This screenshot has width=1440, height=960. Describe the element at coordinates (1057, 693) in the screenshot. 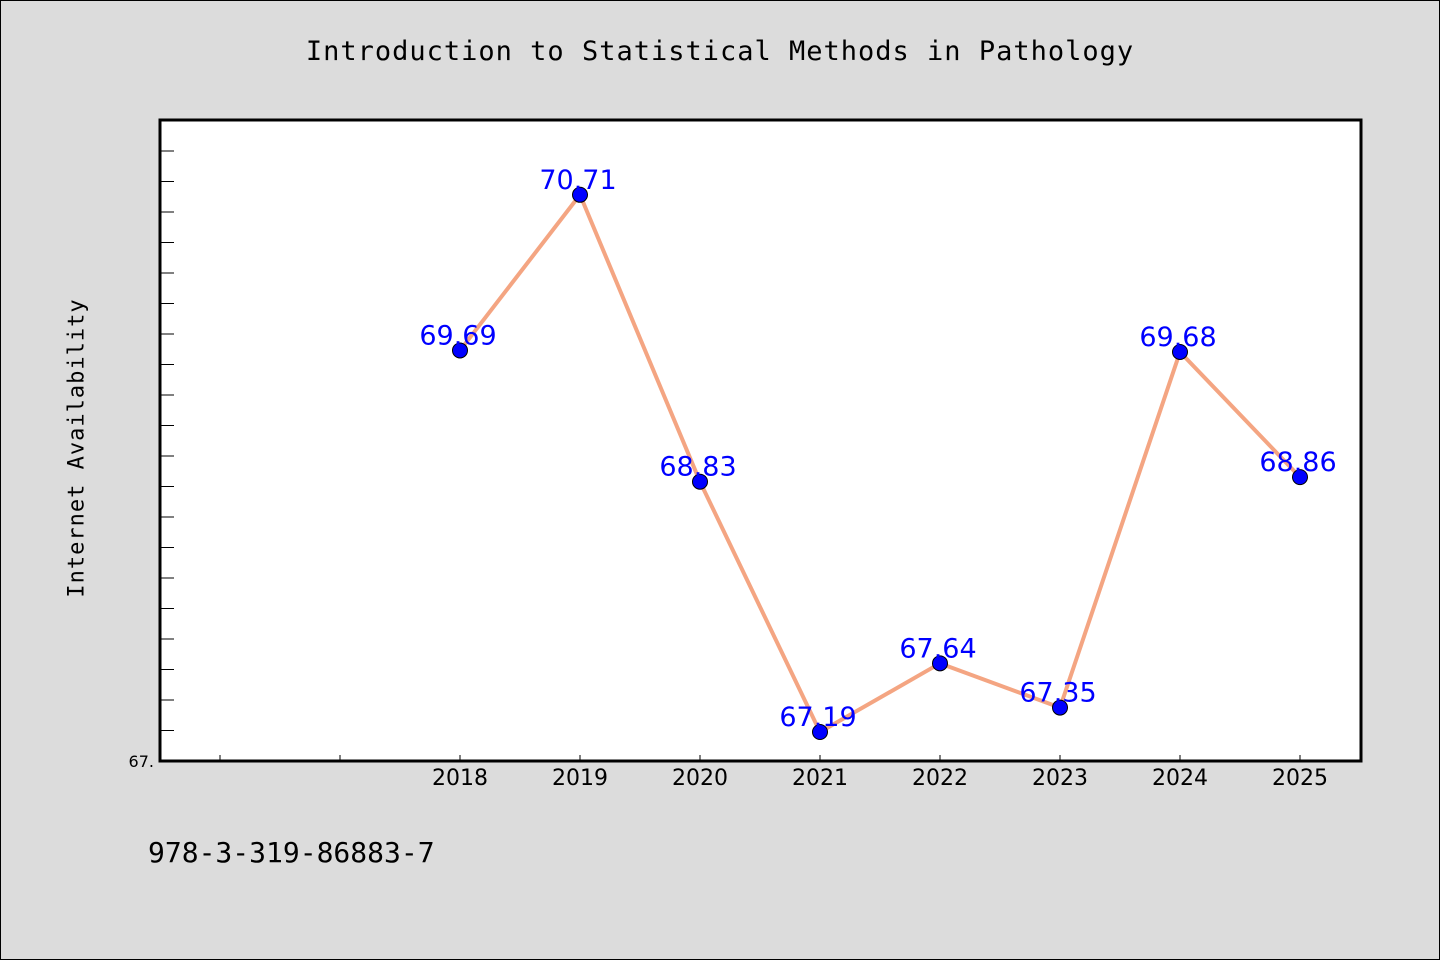

I see `data-label: 67.35` at that location.